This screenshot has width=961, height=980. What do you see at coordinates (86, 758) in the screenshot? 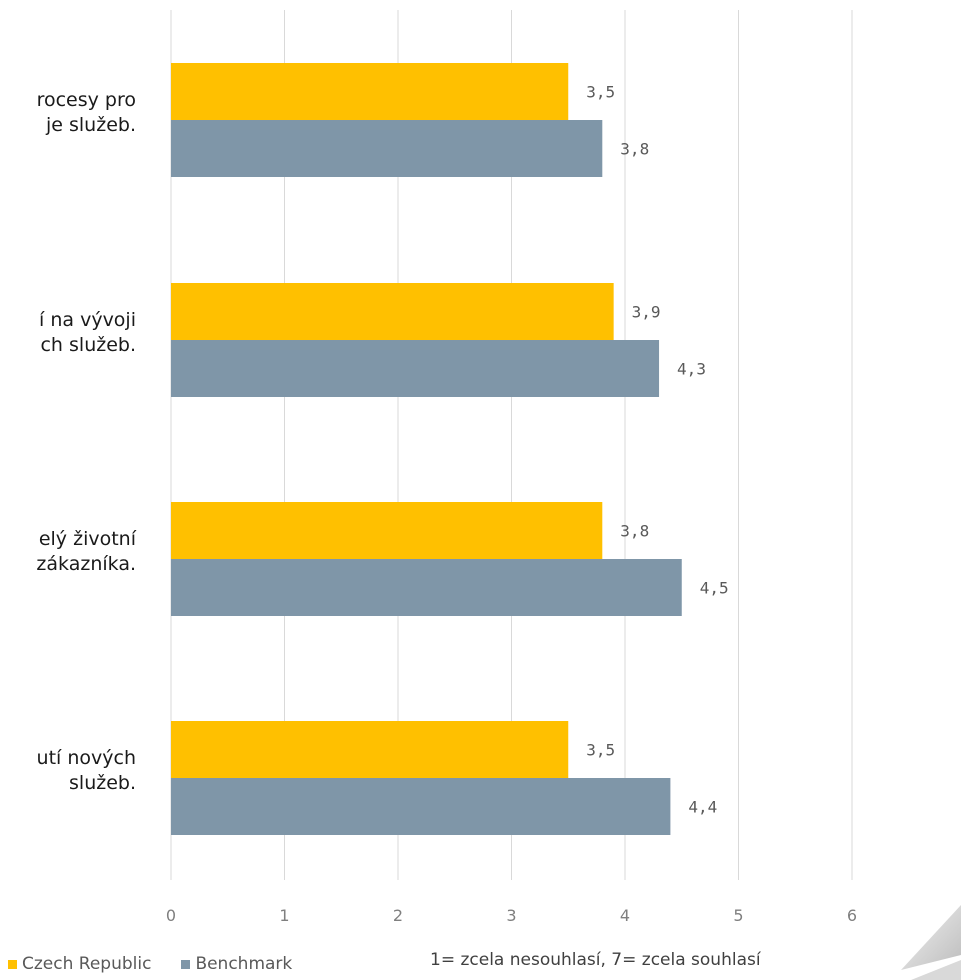
I see `category-label-line: utí nových` at bounding box center [86, 758].